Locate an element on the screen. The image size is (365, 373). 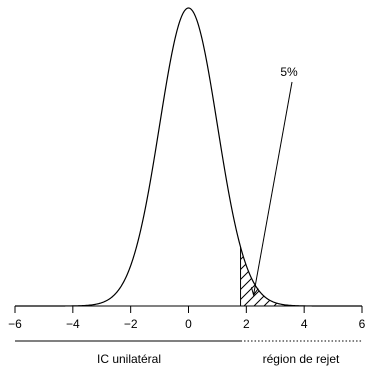
annotation-arrow is located at coordinates (273, 188).